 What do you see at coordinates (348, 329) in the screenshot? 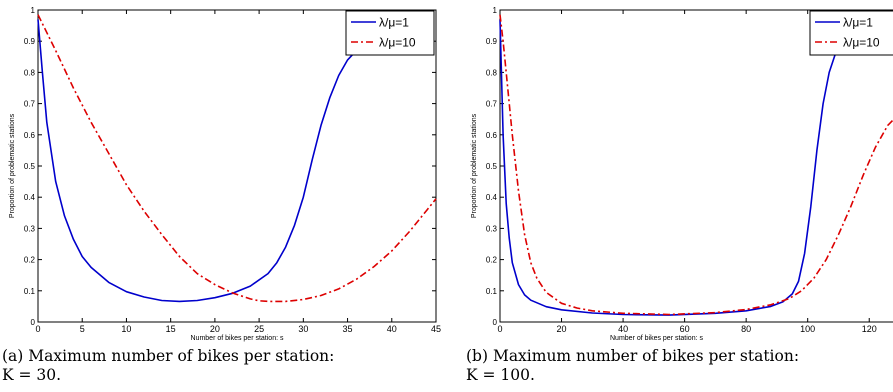
I see `x-tick-label: 35` at bounding box center [348, 329].